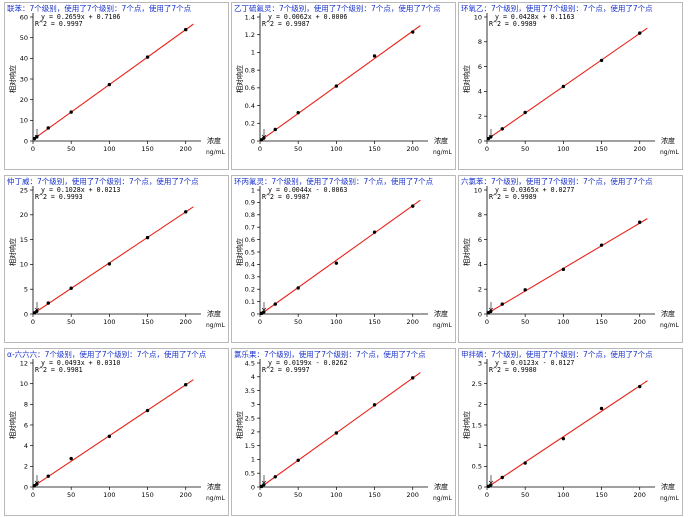 Image resolution: width=693 pixels, height=517 pixels. Describe the element at coordinates (534, 363) in the screenshot. I see `regression-equation: y = 0.0123x - 0.0127` at that location.